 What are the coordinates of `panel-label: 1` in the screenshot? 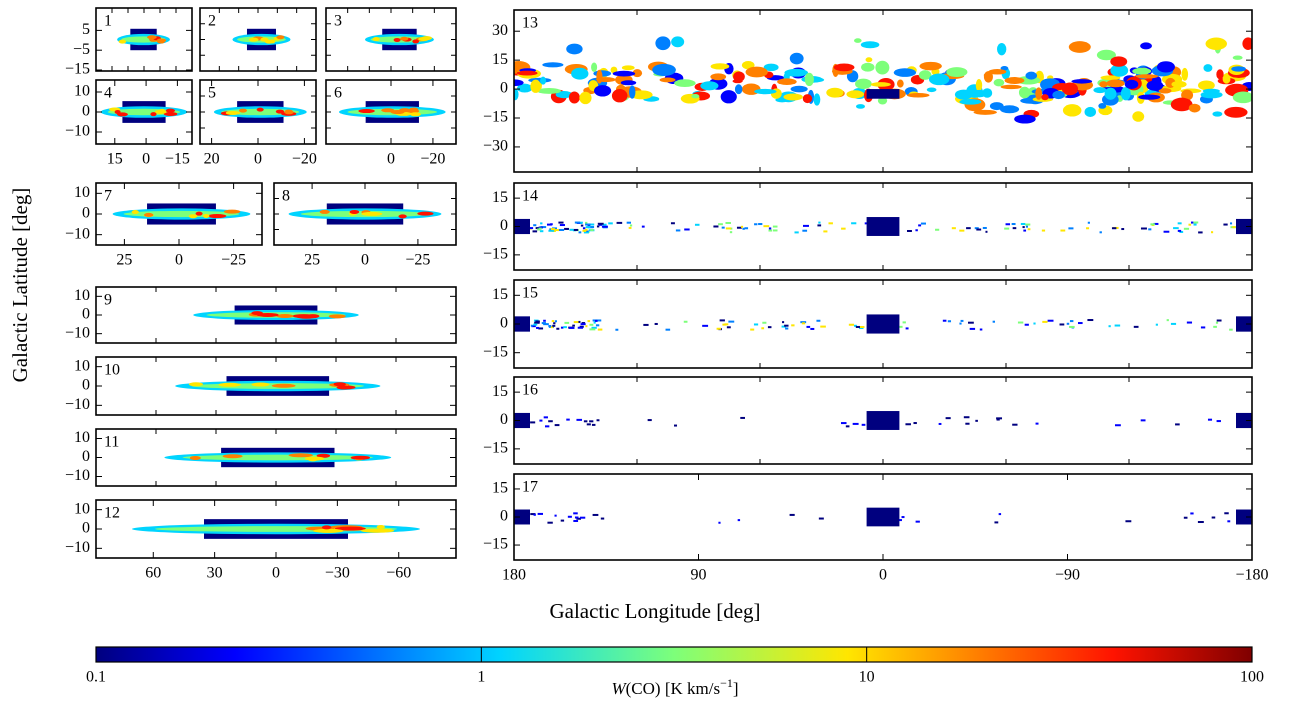 It's located at (108, 21).